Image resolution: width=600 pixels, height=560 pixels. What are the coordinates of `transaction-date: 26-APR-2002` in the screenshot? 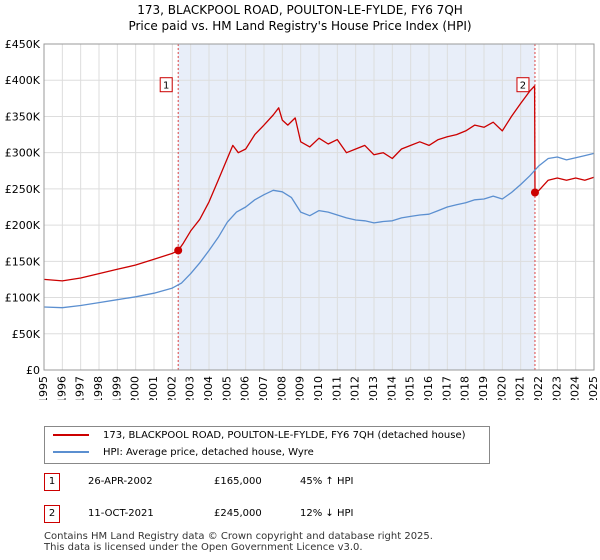 It's located at (120, 481).